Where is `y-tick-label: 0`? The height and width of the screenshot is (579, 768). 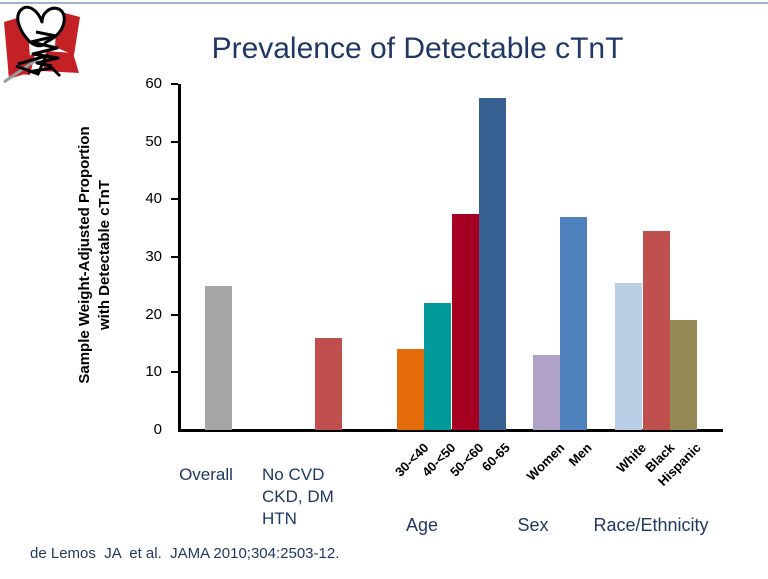 y-tick-label: 0 is located at coordinates (157, 429).